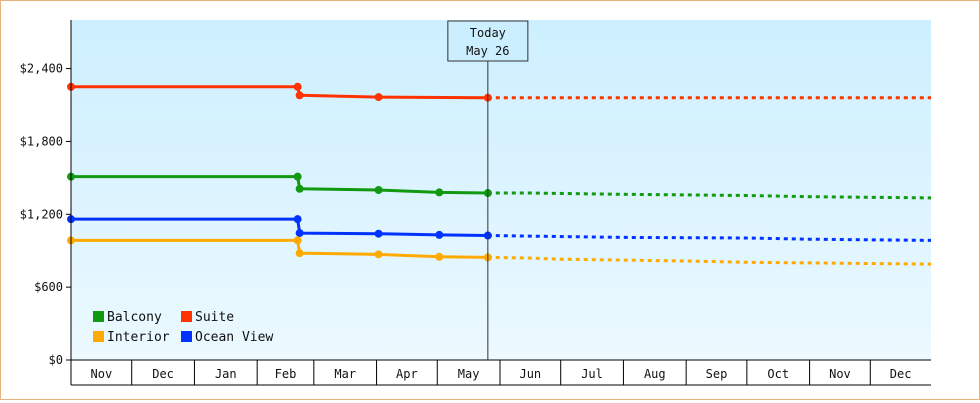 The width and height of the screenshot is (980, 403). Describe the element at coordinates (778, 374) in the screenshot. I see `x-tick-label: Oct` at that location.